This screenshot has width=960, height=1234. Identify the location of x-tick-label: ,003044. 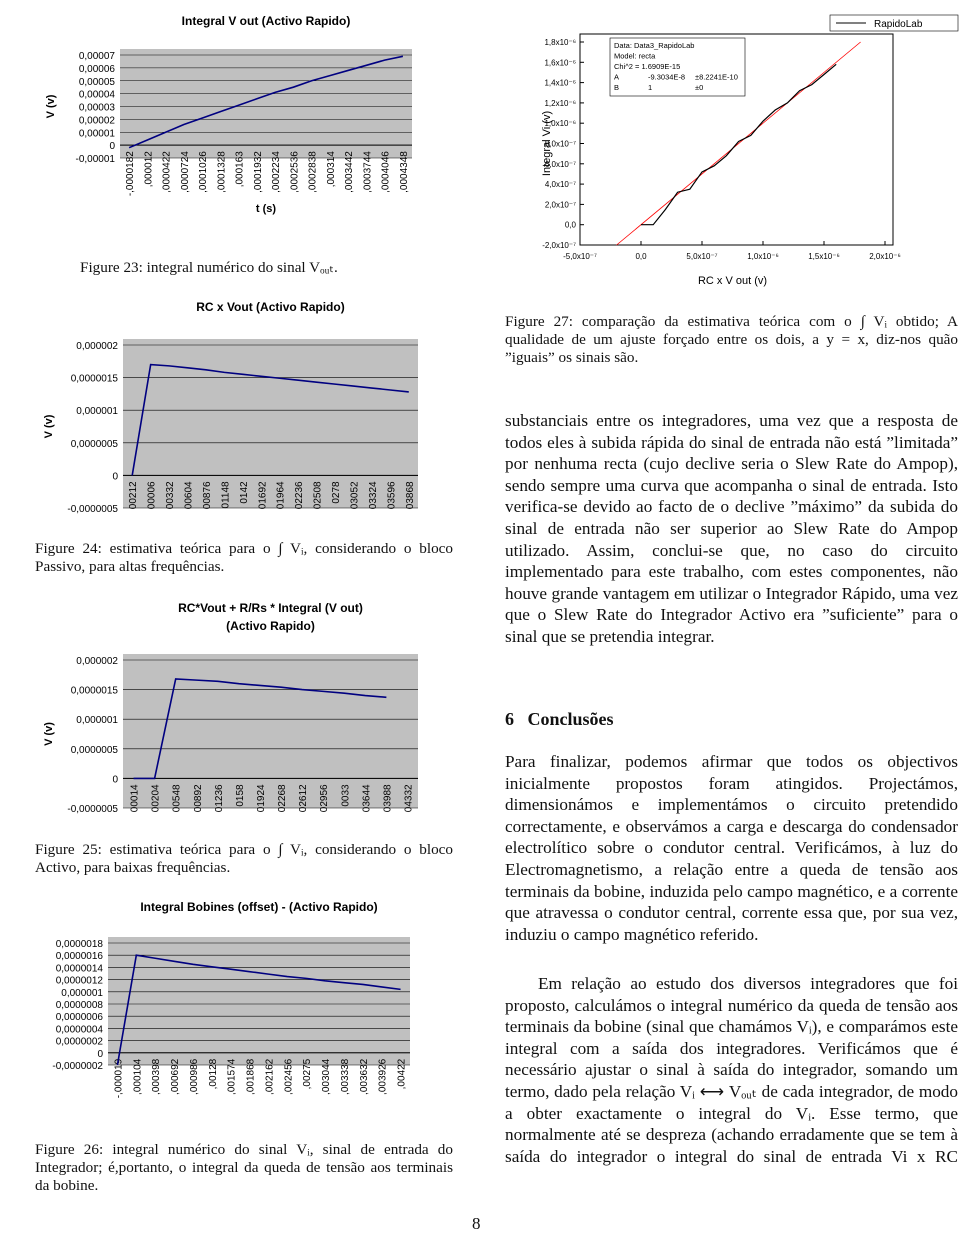
(326, 1076).